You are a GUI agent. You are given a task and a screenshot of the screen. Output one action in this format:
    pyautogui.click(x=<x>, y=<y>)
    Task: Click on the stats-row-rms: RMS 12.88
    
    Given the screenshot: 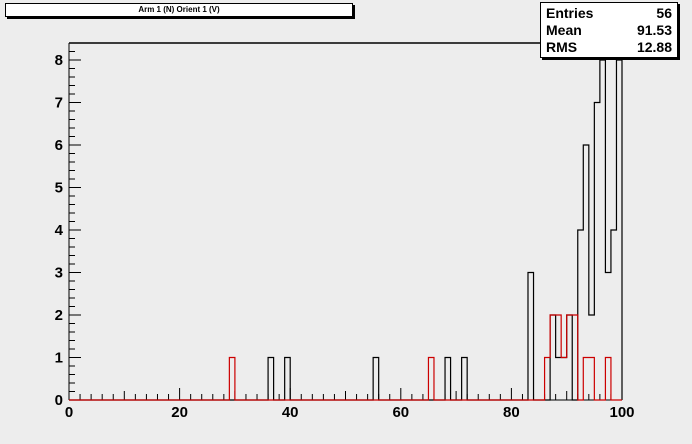 What is the action you would take?
    pyautogui.click(x=609, y=47)
    